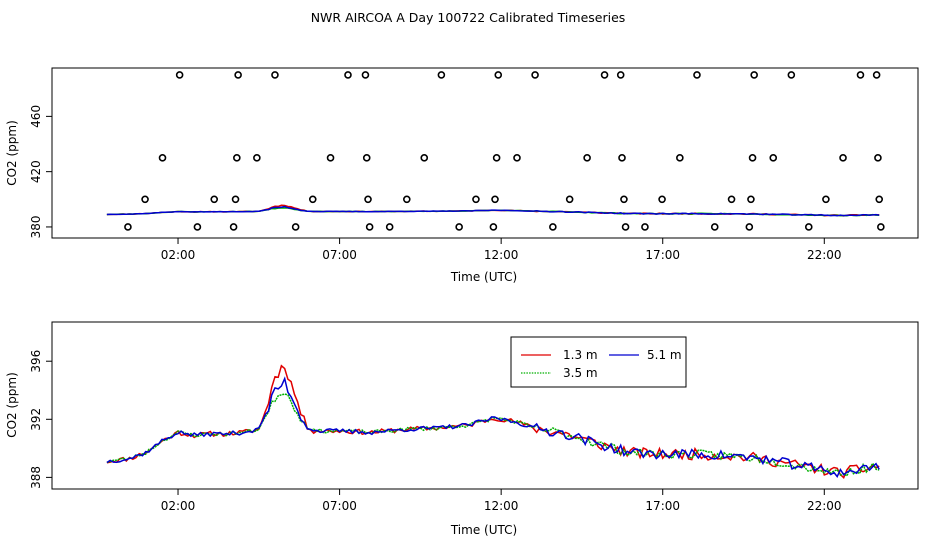 The image size is (936, 540). I want to click on top-x-axis-label: Time (UTC), so click(483, 277).